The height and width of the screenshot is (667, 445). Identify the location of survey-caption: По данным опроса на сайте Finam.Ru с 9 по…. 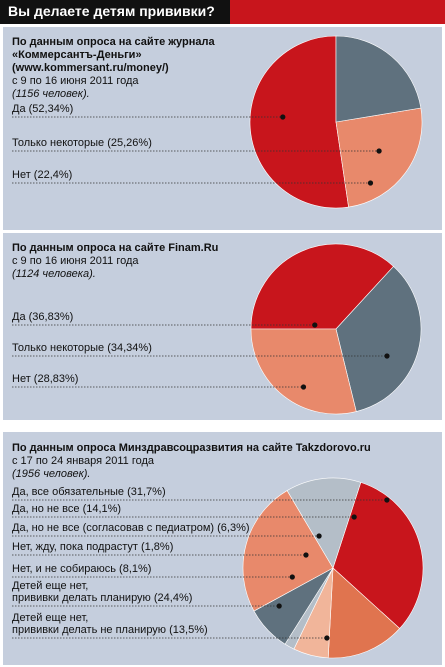
(115, 261).